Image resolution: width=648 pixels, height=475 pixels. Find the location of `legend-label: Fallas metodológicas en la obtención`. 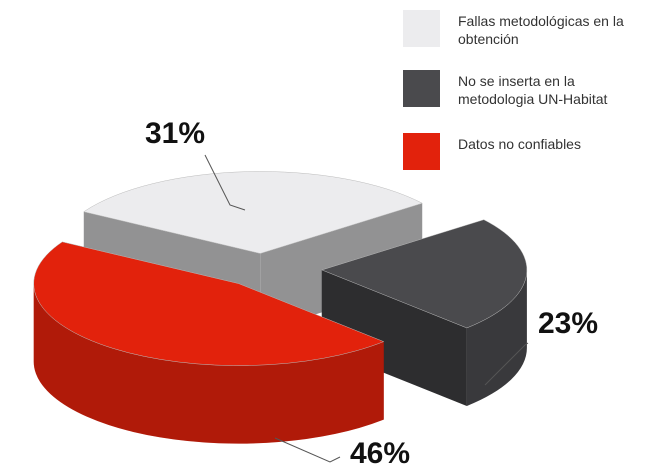

legend-label: Fallas metodológicas en la obtención is located at coordinates (541, 30).